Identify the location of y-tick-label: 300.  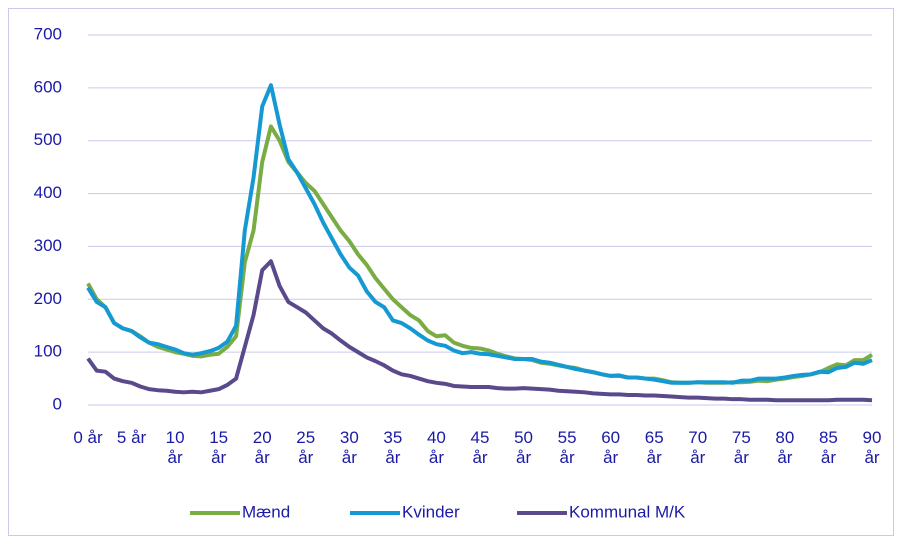
(48, 245).